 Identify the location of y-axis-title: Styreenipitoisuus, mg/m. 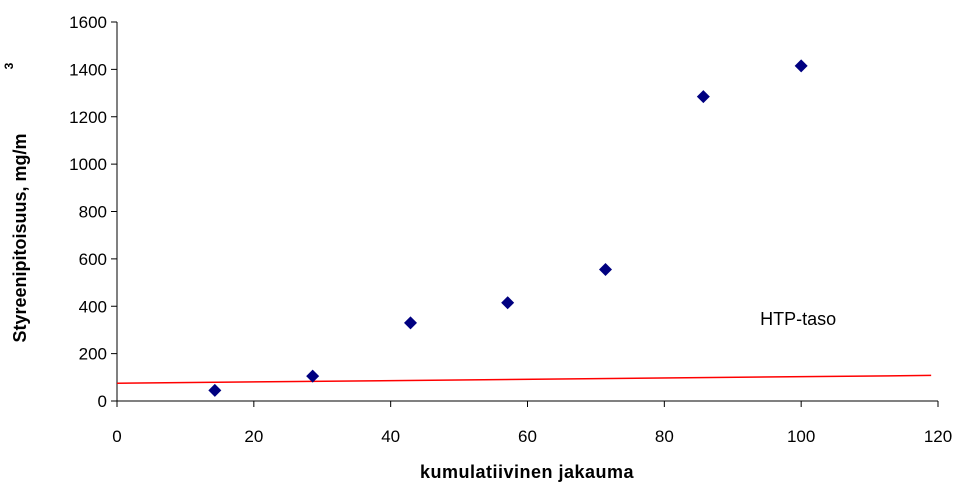
(20, 237).